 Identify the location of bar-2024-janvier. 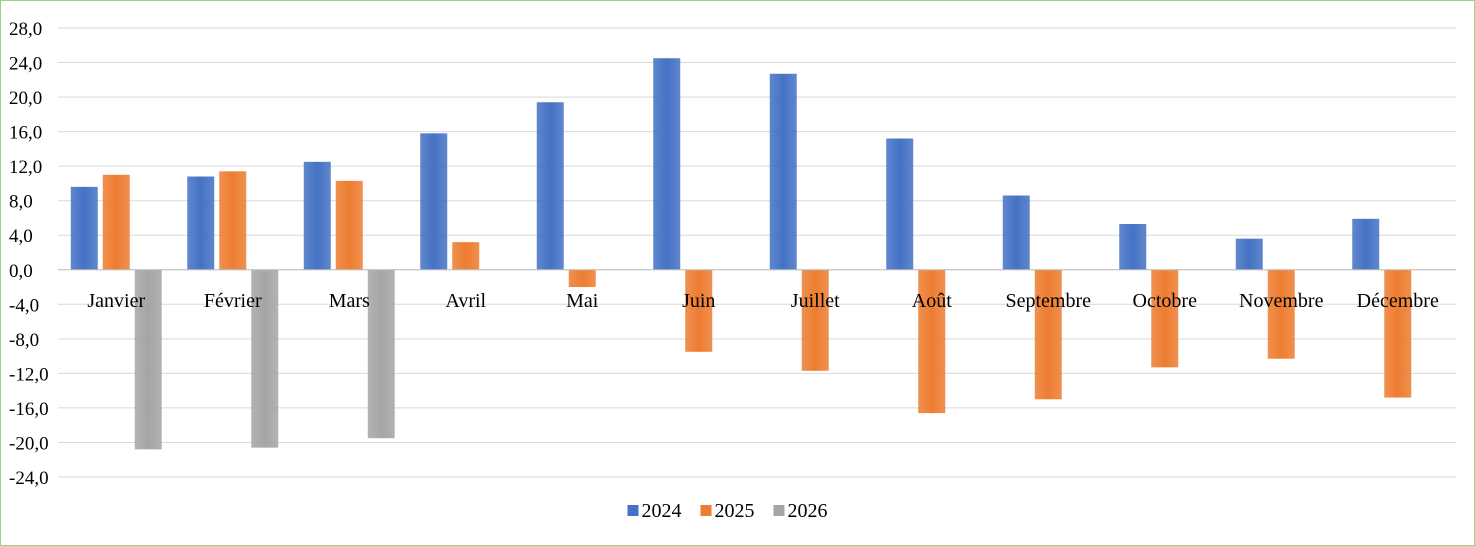
(84, 228).